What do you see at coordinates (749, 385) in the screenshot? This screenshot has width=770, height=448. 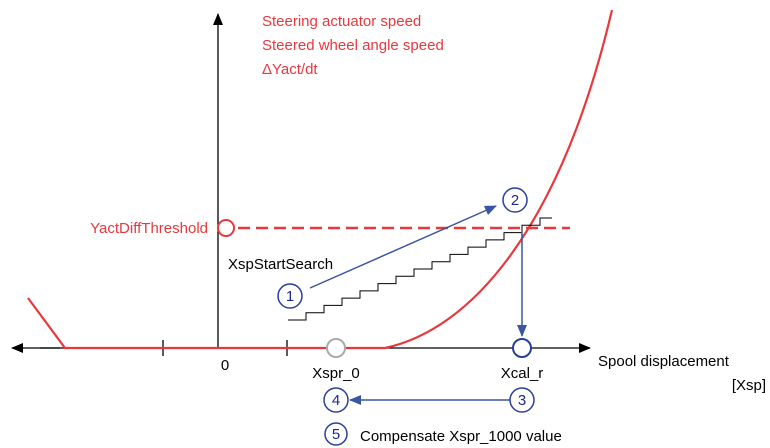 I see `x-axis-unit: [Xsp]` at bounding box center [749, 385].